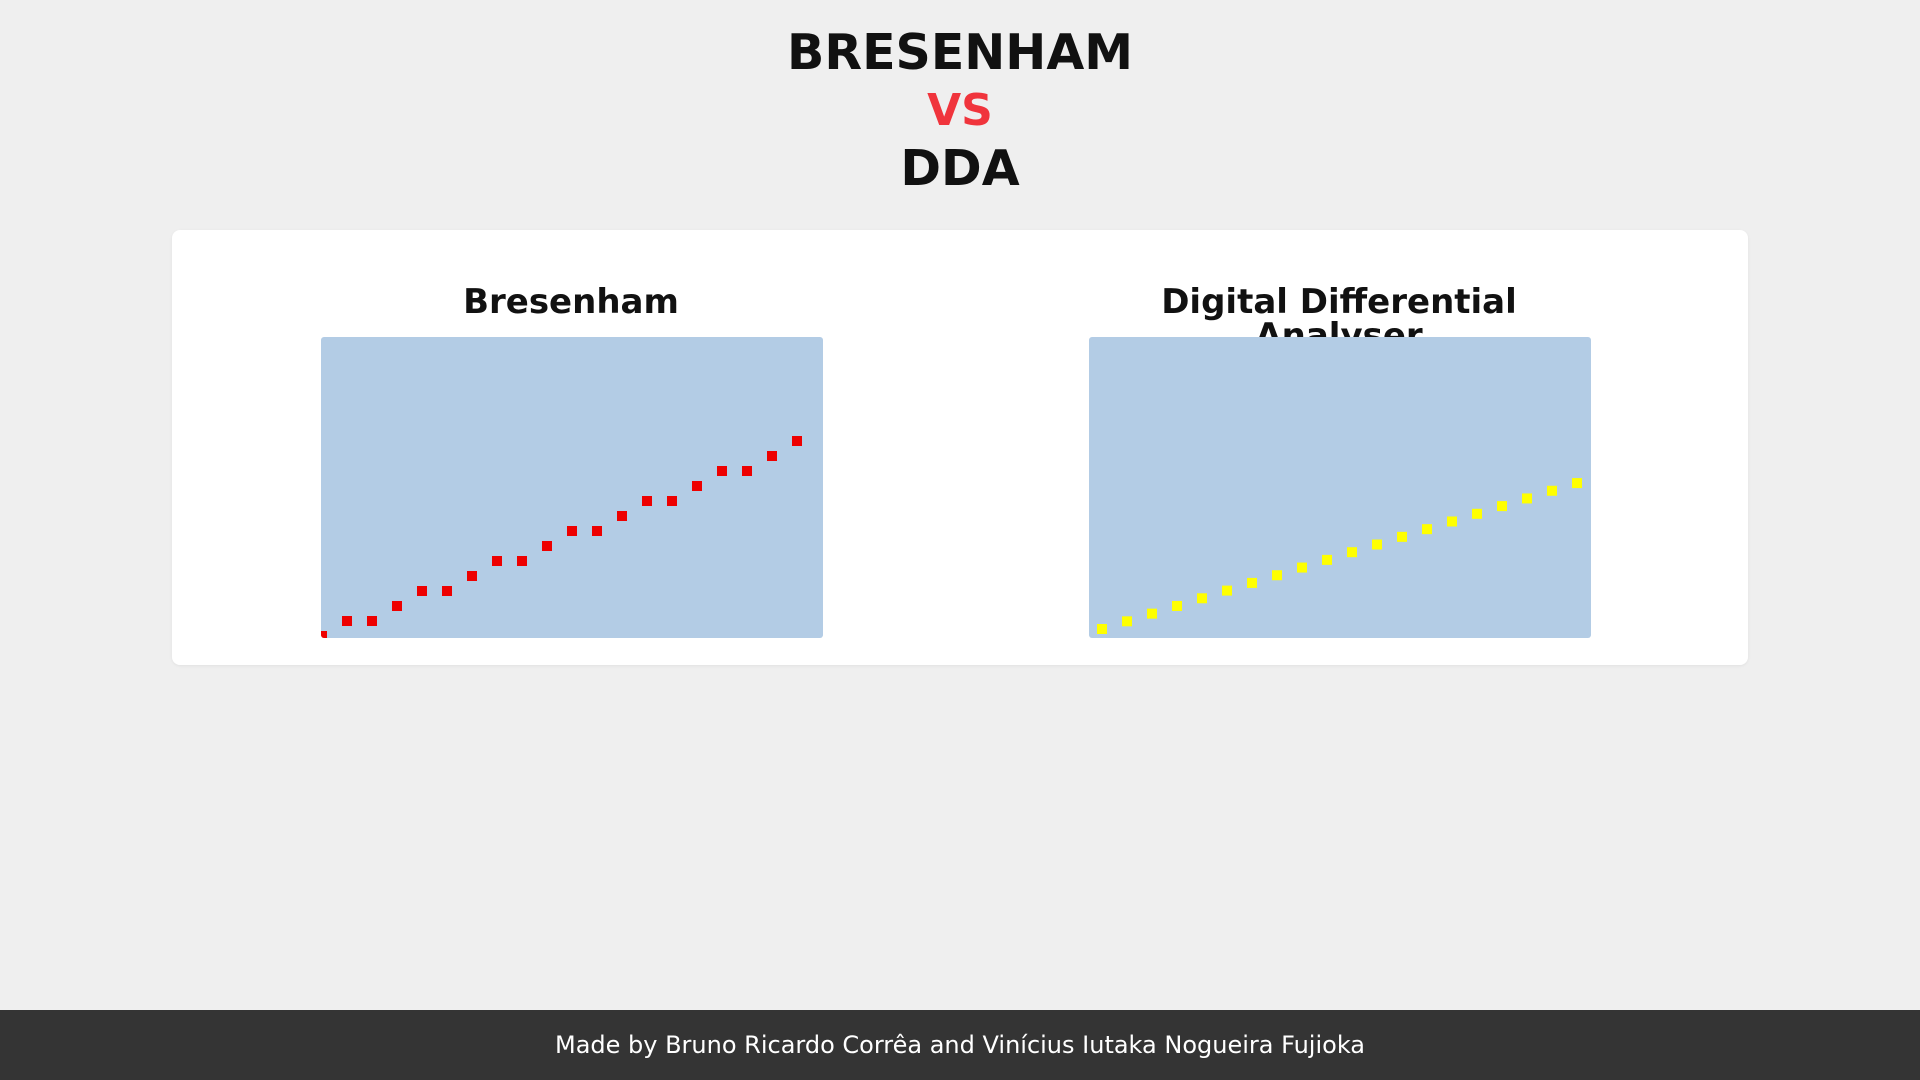 The width and height of the screenshot is (1920, 1080). I want to click on title-dda: DDA, so click(960, 168).